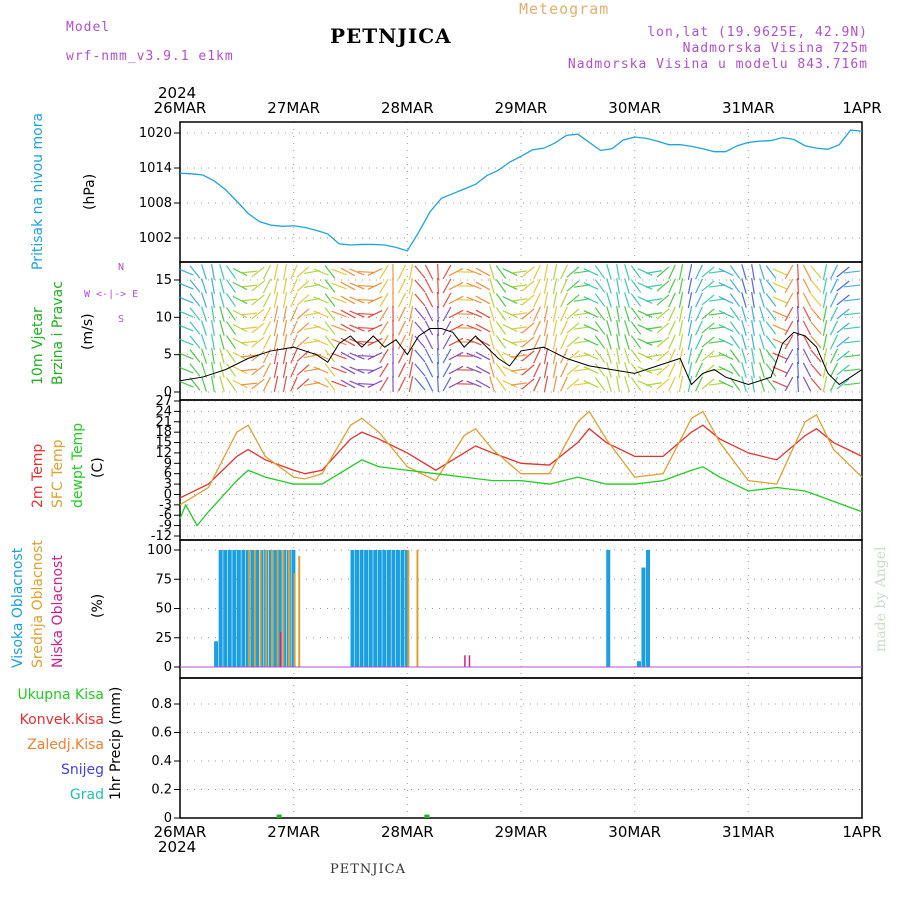 Image resolution: width=900 pixels, height=900 pixels. What do you see at coordinates (168, 463) in the screenshot?
I see `ytick-label: 9` at bounding box center [168, 463].